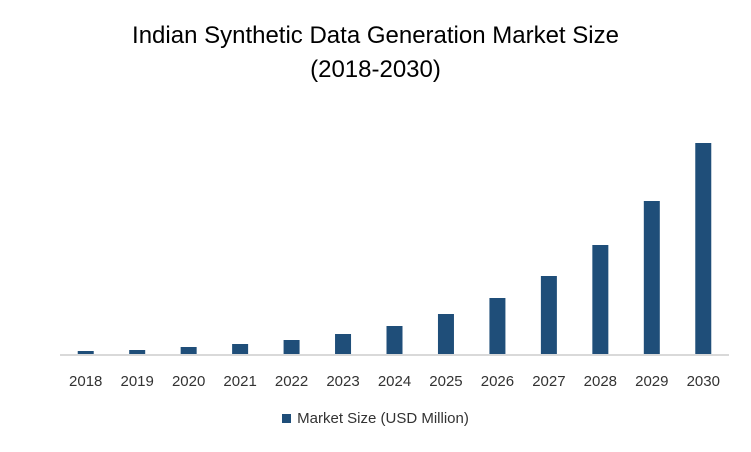  What do you see at coordinates (703, 248) in the screenshot?
I see `bar-2030` at bounding box center [703, 248].